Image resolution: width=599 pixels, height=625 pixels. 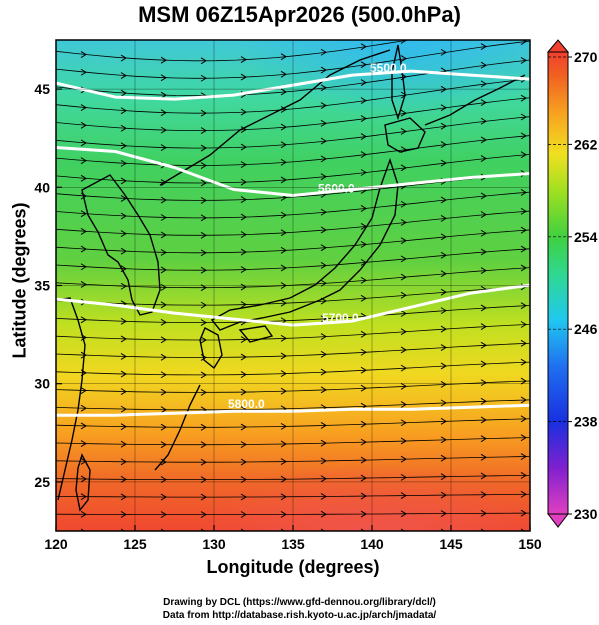 What do you see at coordinates (586, 514) in the screenshot?
I see `colorbar-tick-label: 230` at bounding box center [586, 514].